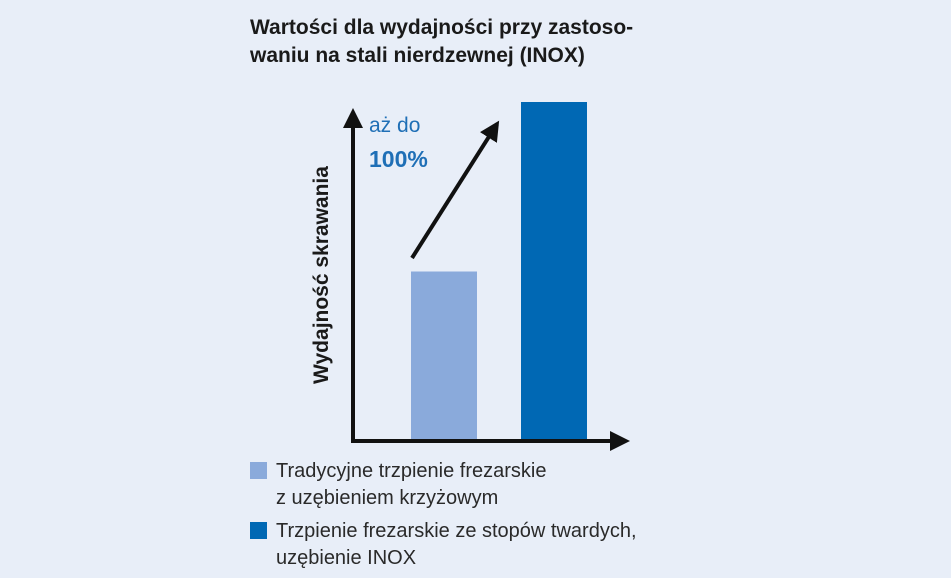 The height and width of the screenshot is (578, 951). Describe the element at coordinates (258, 470) in the screenshot. I see `legend-swatch-traditional` at that location.